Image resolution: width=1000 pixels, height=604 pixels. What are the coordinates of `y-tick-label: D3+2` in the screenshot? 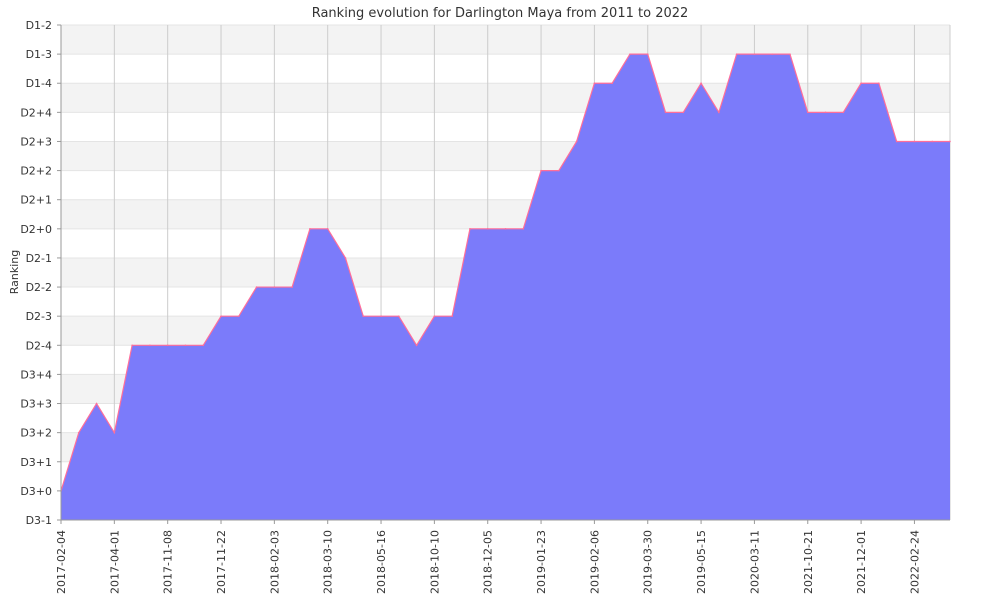 It's located at (36, 433).